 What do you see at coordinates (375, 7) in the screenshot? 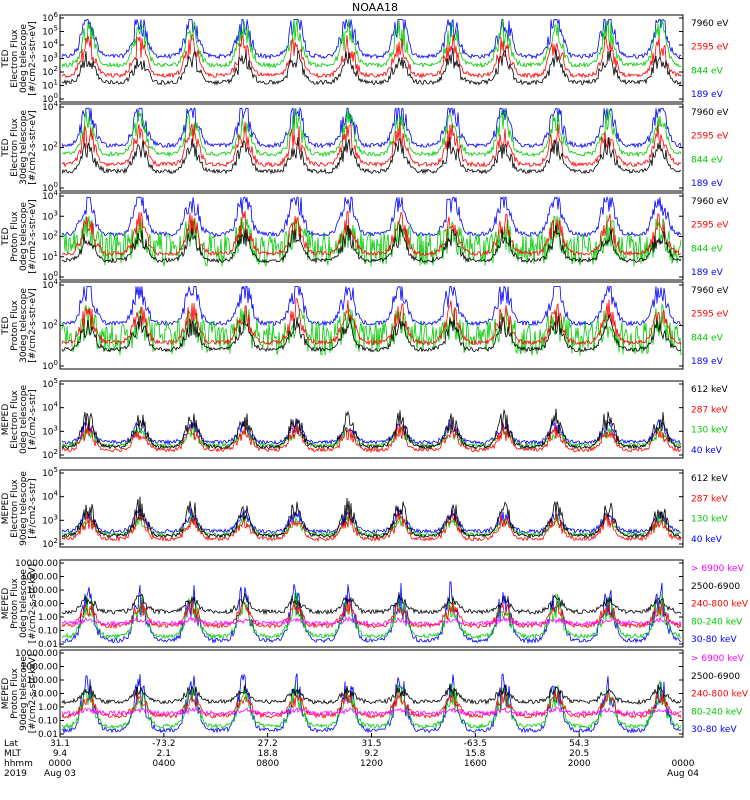
I see `plot-title: NOAA18` at bounding box center [375, 7].